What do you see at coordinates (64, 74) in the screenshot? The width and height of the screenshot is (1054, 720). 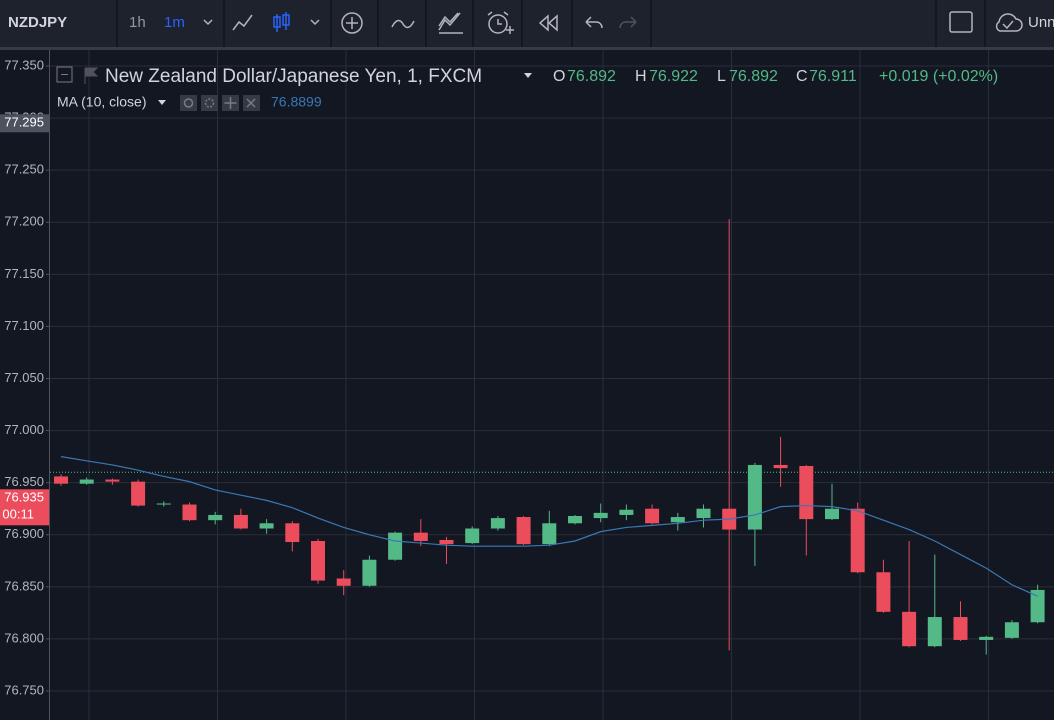 I see `collapse-button` at bounding box center [64, 74].